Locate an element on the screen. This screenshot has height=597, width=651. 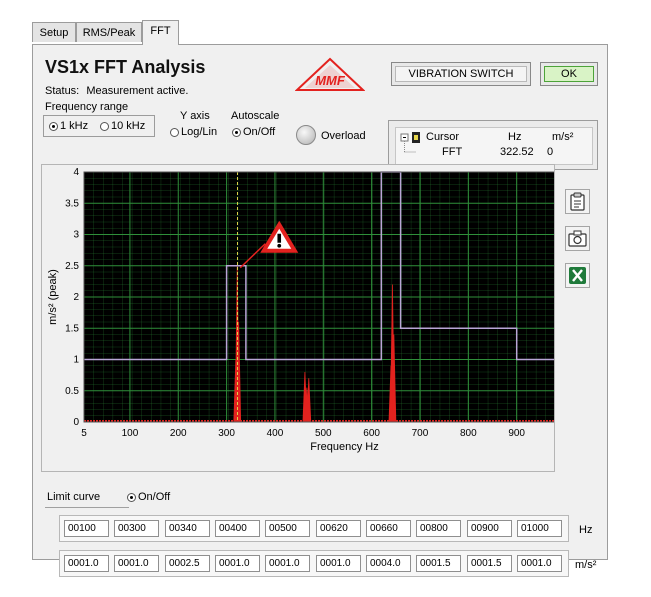
y-tick-label: 2 is located at coordinates (76, 297).